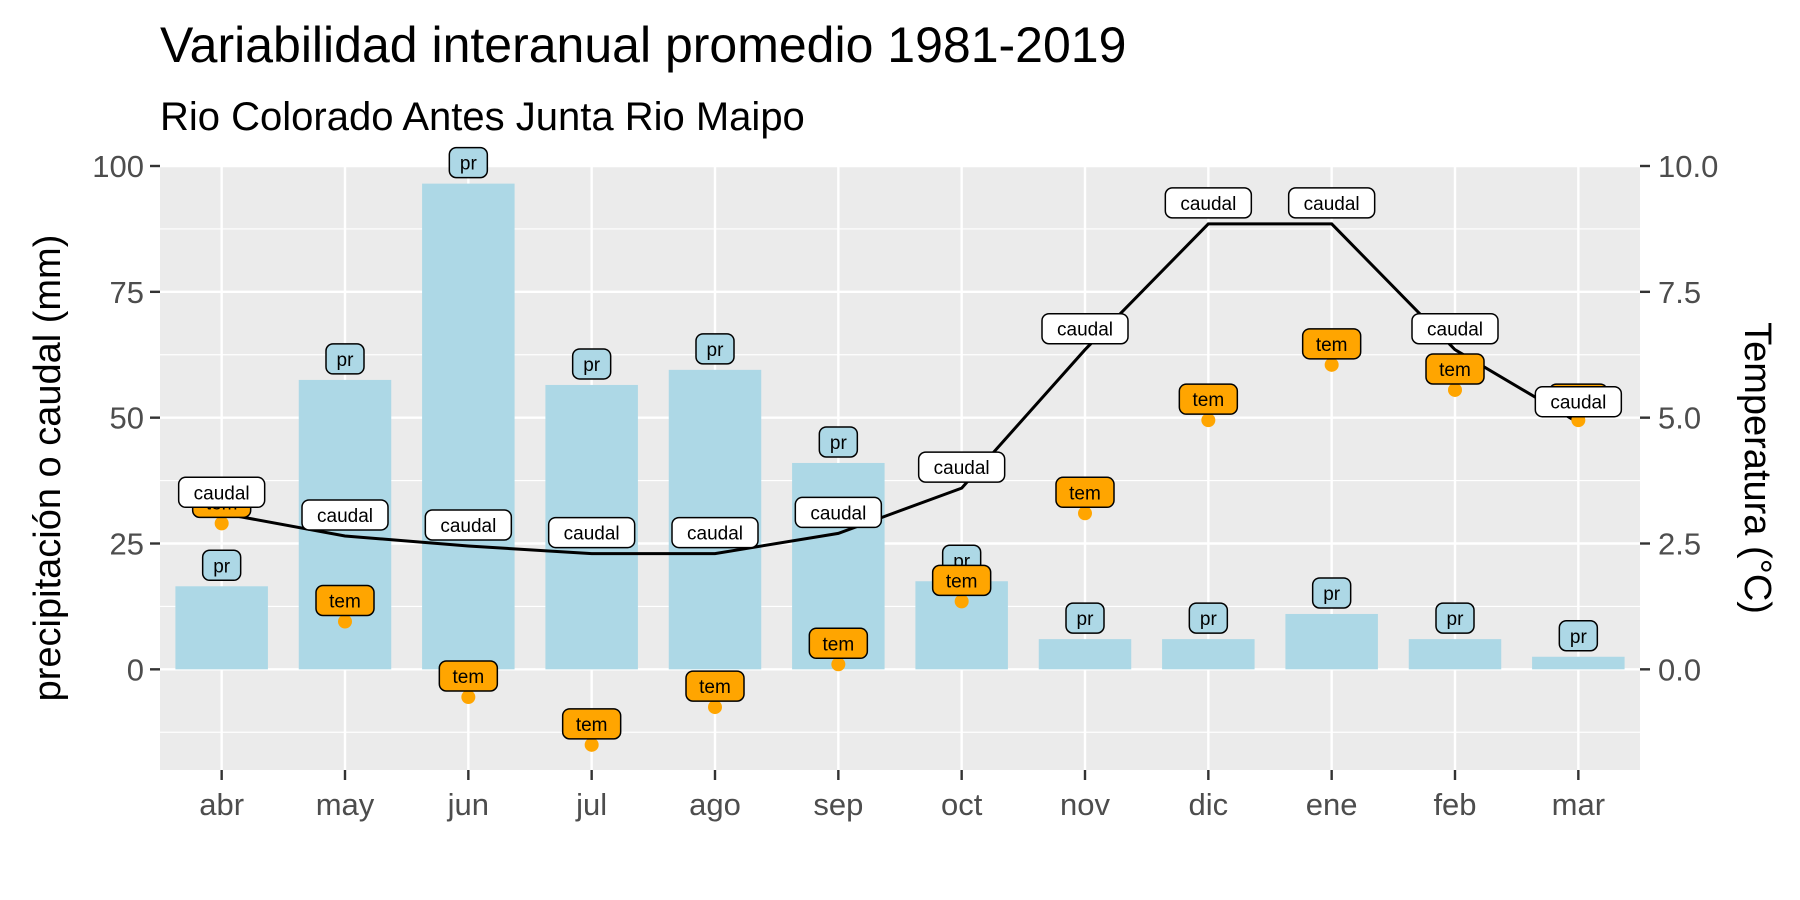 The width and height of the screenshot is (1800, 900). Describe the element at coordinates (118, 166) in the screenshot. I see `y-tick-label: 100` at that location.